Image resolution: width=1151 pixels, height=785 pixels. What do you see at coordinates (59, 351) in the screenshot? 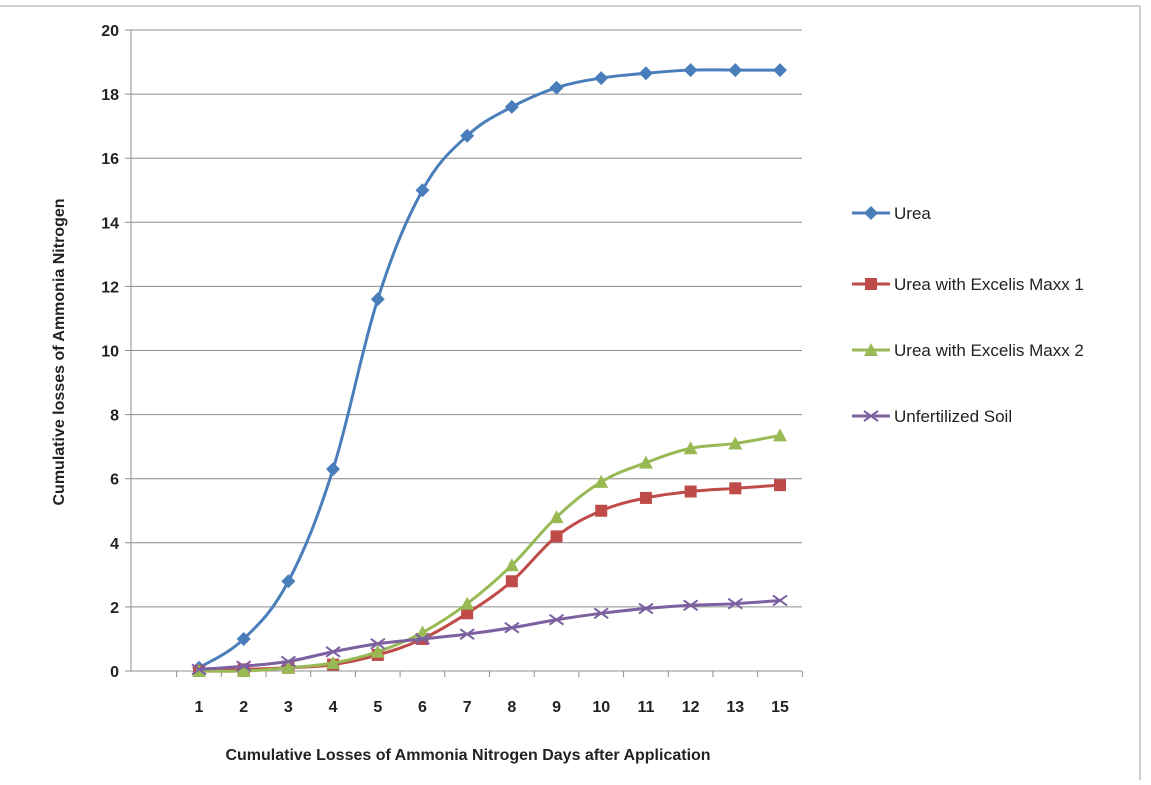
I see `y-axis-title: Cumulative losses of Ammonia Nitrogen` at bounding box center [59, 351].